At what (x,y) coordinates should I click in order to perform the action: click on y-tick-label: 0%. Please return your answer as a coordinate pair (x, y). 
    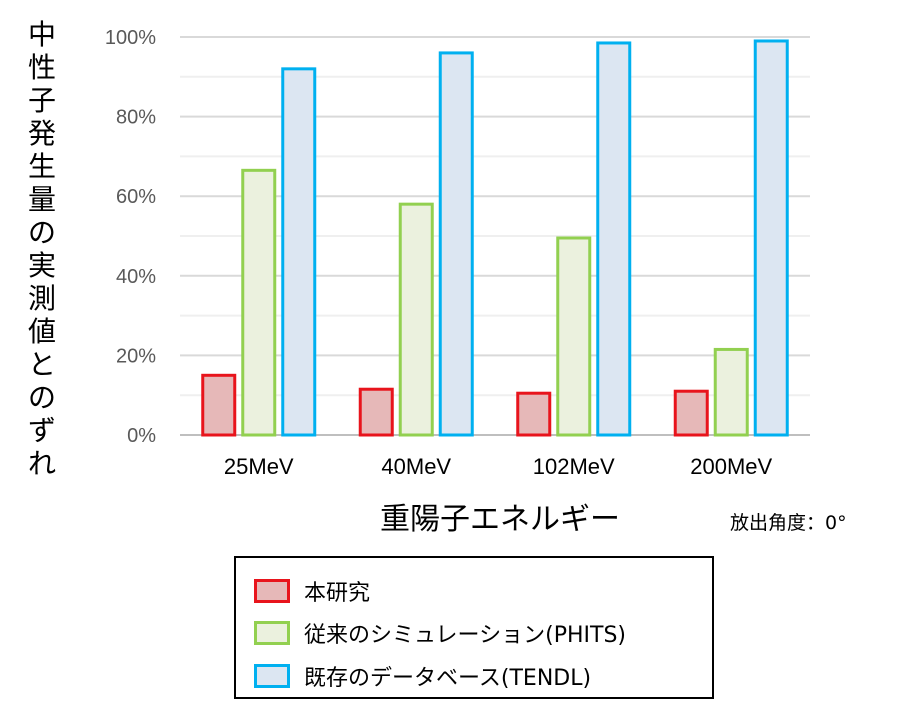
    Looking at the image, I should click on (141, 436).